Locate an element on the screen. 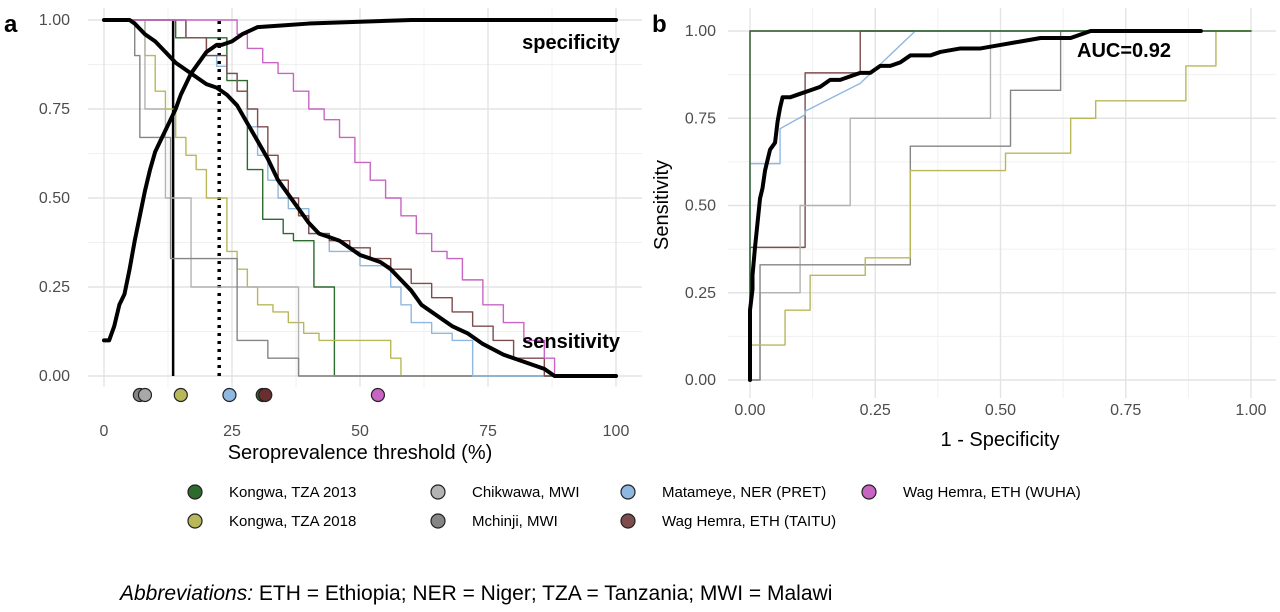 Image resolution: width=1280 pixels, height=612 pixels. panel-b-ytick-label: 1.00 is located at coordinates (700, 31).